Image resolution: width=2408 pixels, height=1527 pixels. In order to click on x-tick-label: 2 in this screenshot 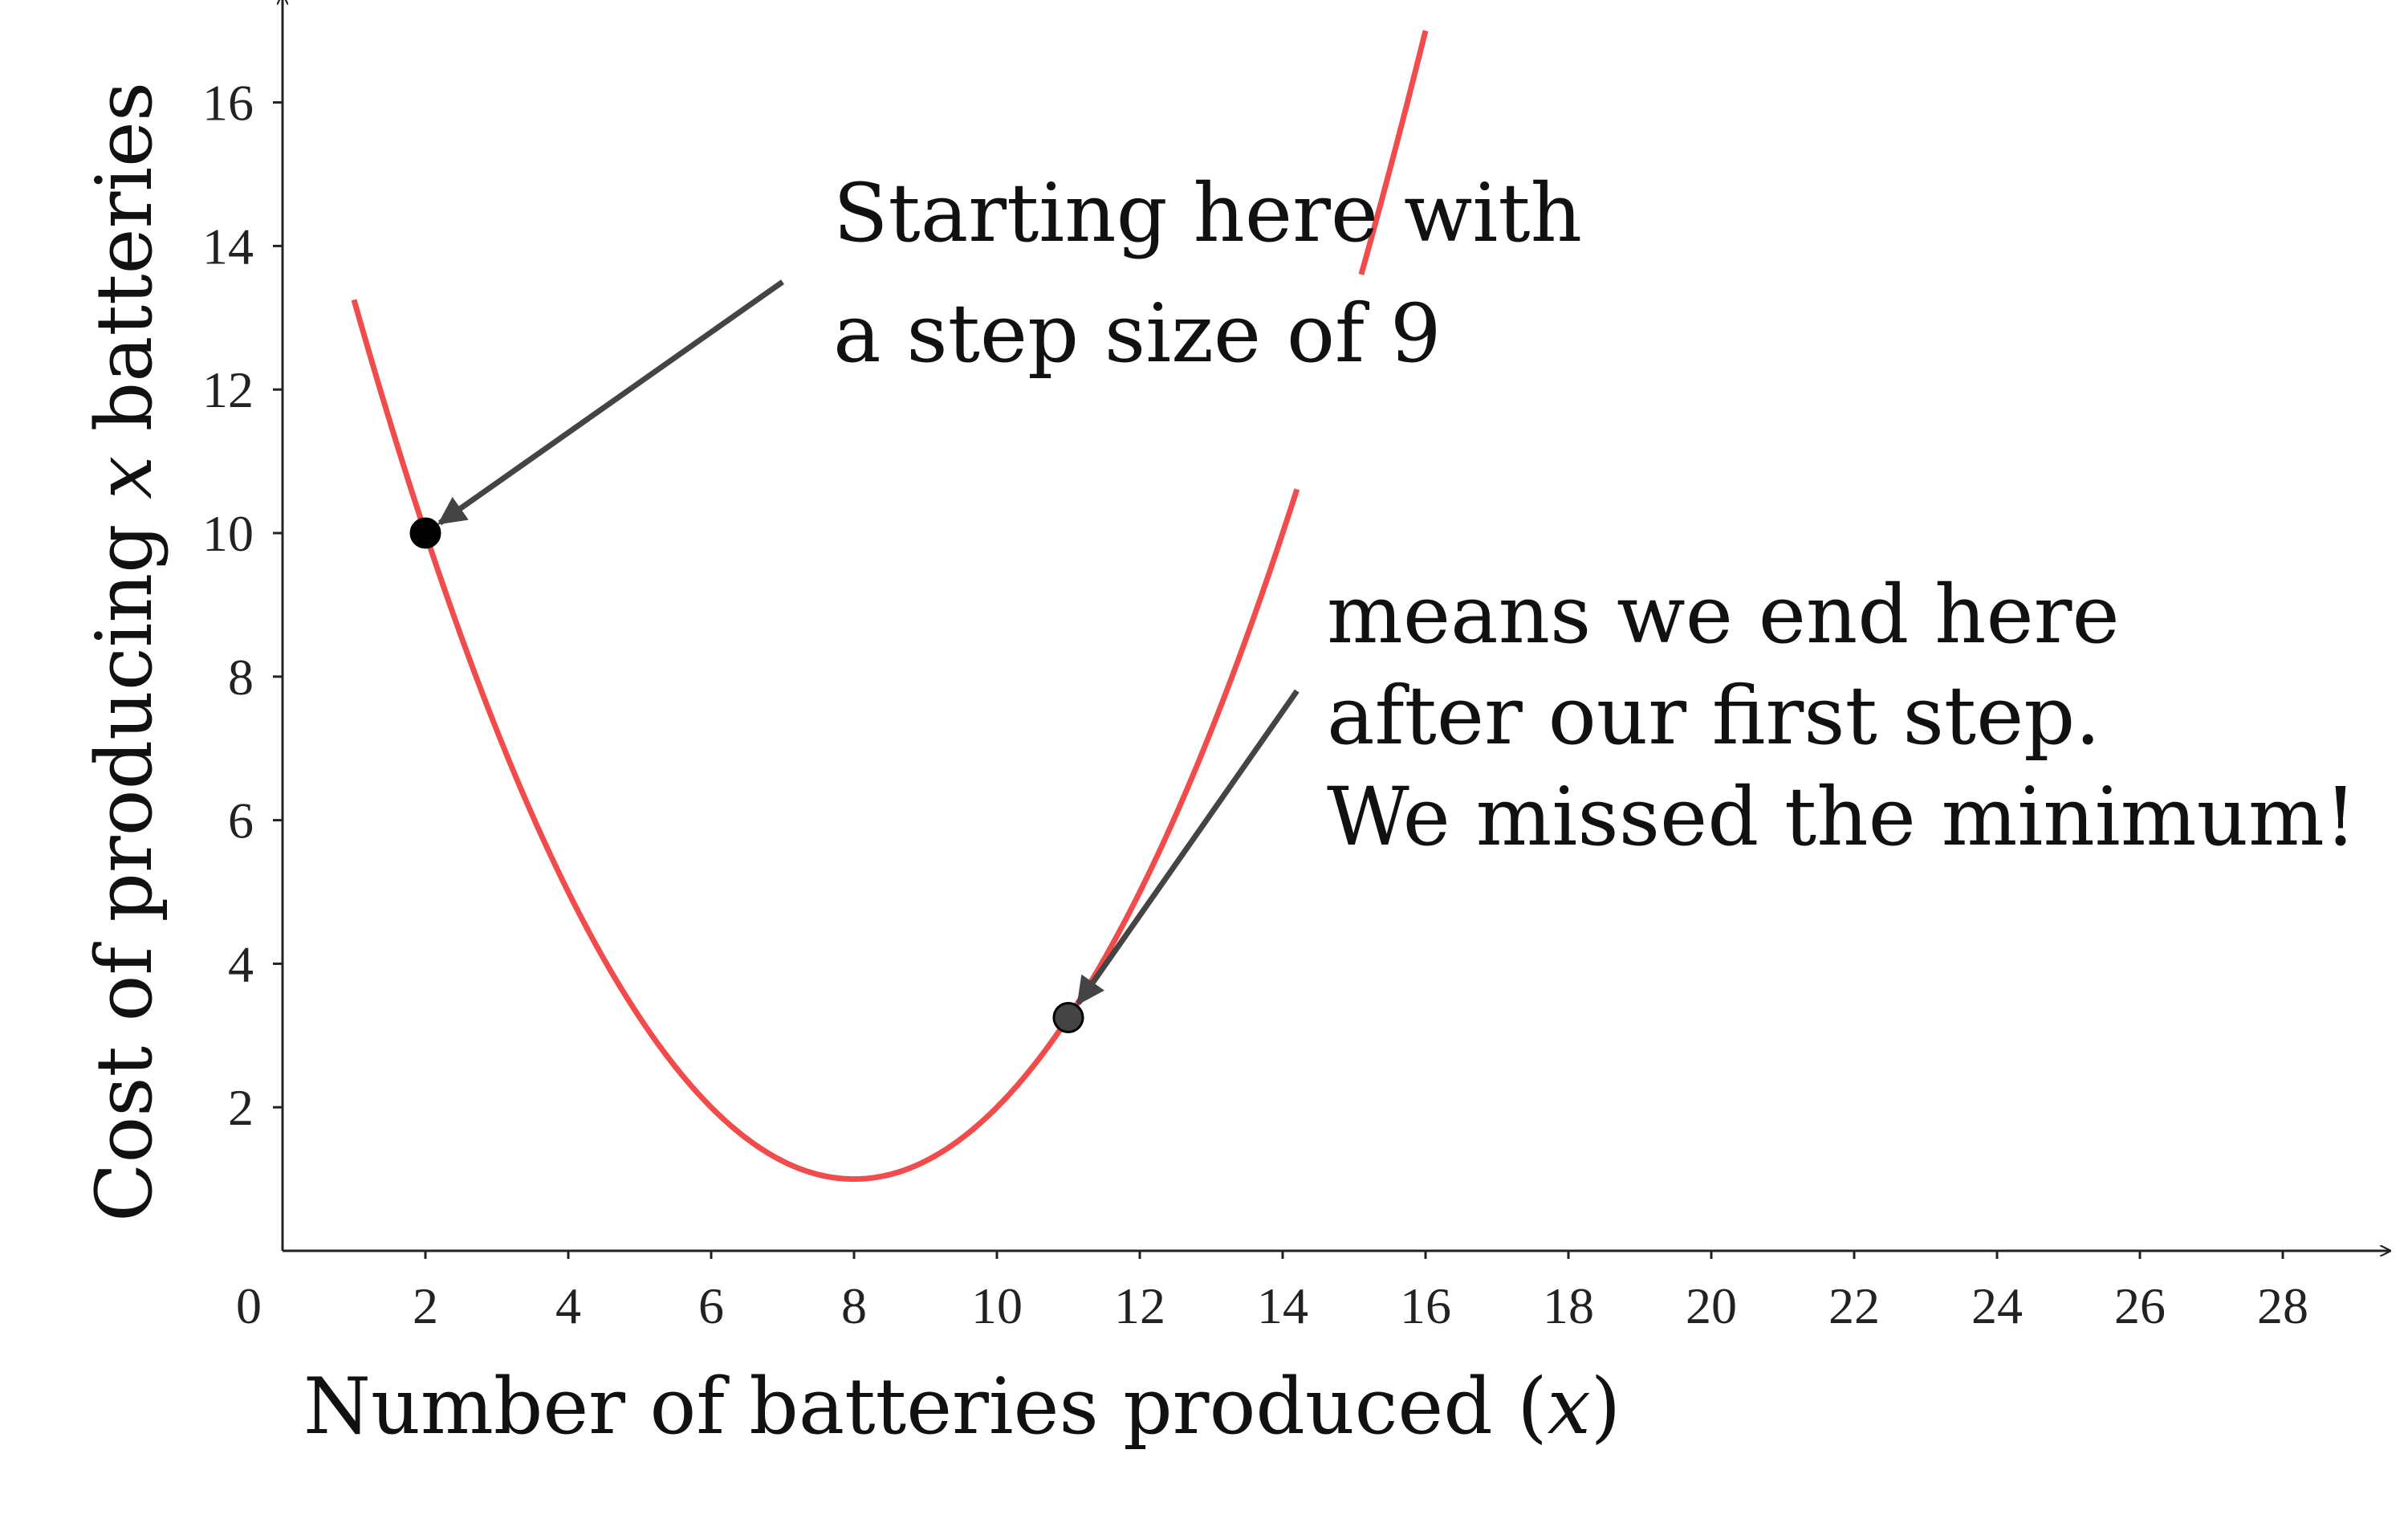, I will do `click(425, 1305)`.